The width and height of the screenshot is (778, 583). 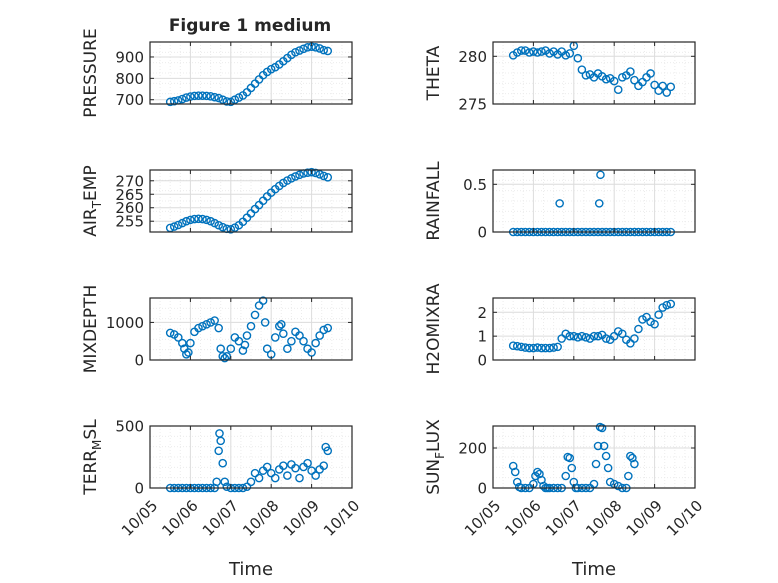 I want to click on y-axis-label: SUNFLUX, so click(x=435, y=457).